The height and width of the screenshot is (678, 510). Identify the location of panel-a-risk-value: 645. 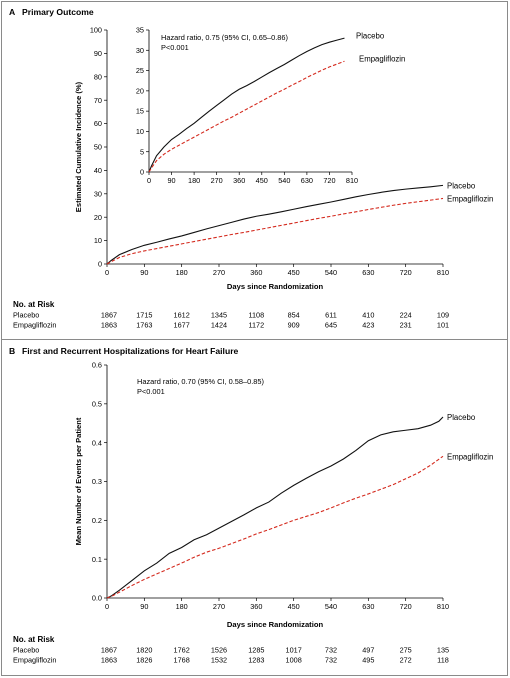
(331, 325).